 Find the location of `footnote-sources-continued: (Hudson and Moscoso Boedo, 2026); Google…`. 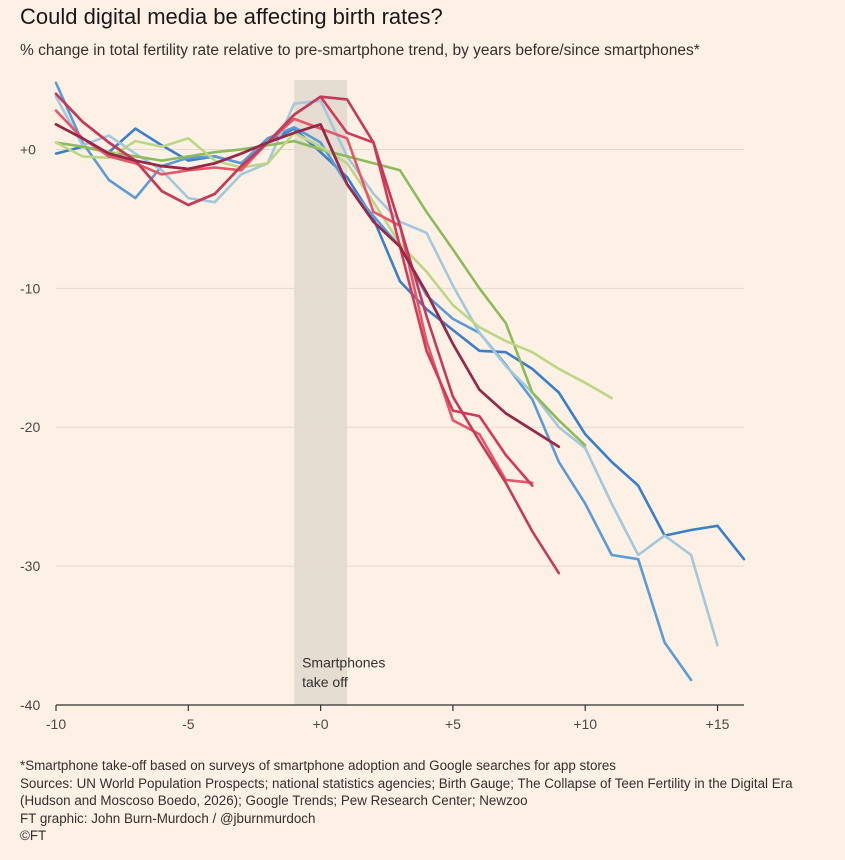

footnote-sources-continued: (Hudson and Moscoso Boedo, 2026); Google… is located at coordinates (274, 800).